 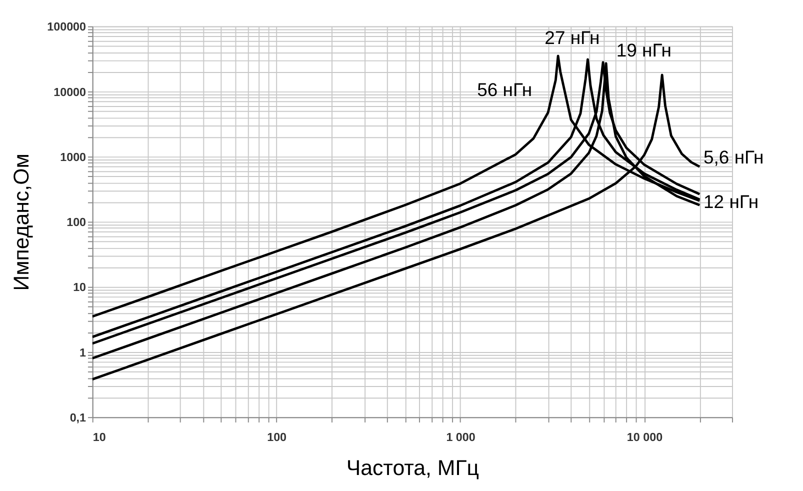 I want to click on x-tick-label: 10 000, so click(x=644, y=437).